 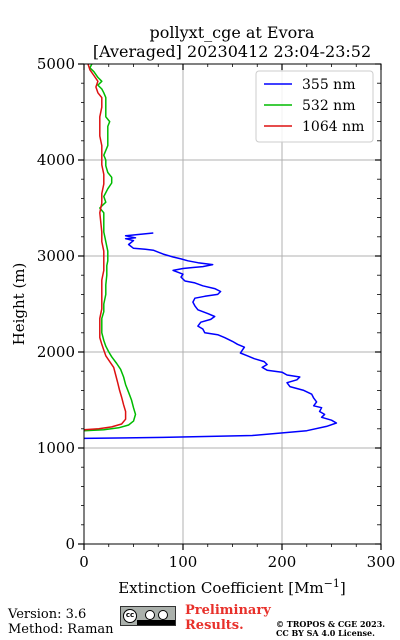 I want to click on copyright-line-1: © TROPOS & CGE 2023., so click(x=331, y=624).